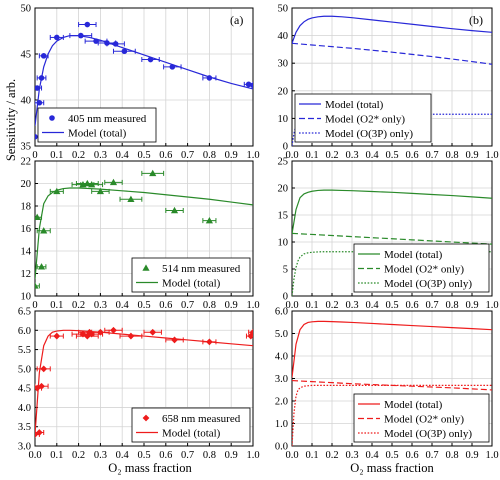  Describe the element at coordinates (24, 331) in the screenshot. I see `y-tick-label: 6.0` at that location.